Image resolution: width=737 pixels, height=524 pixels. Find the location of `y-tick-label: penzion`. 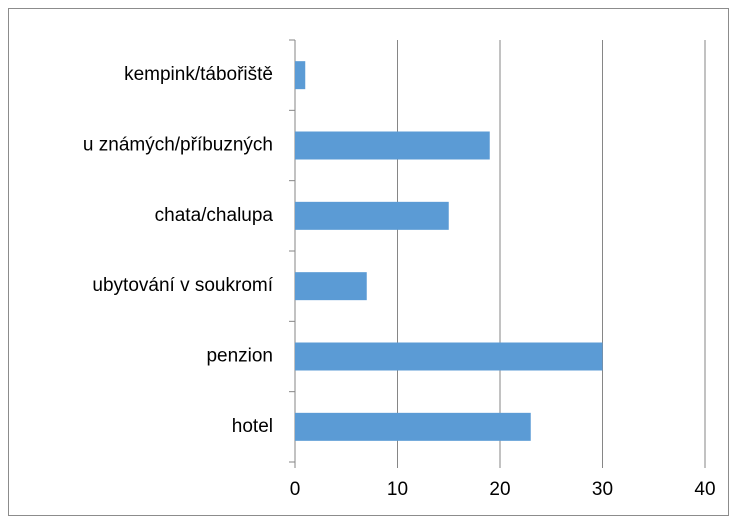

y-tick-label: penzion is located at coordinates (239, 356).